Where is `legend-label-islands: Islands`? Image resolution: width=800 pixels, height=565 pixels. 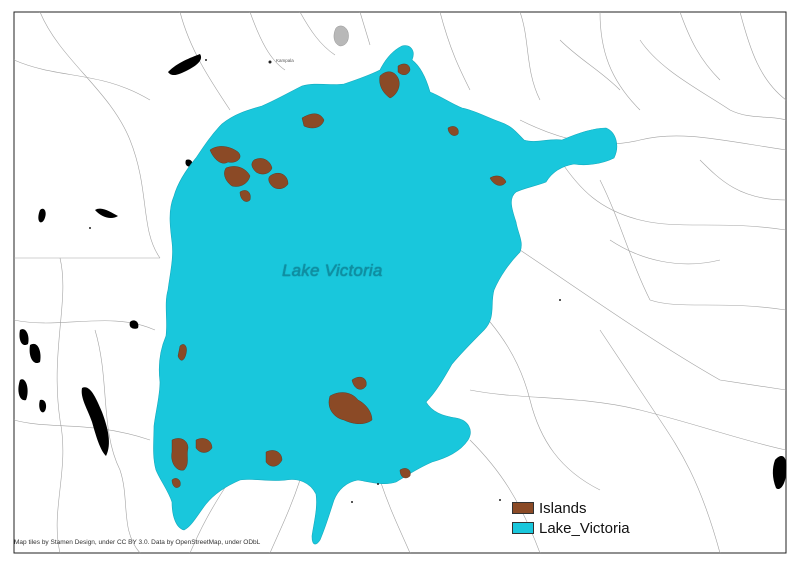 legend-label-islands: Islands is located at coordinates (563, 508).